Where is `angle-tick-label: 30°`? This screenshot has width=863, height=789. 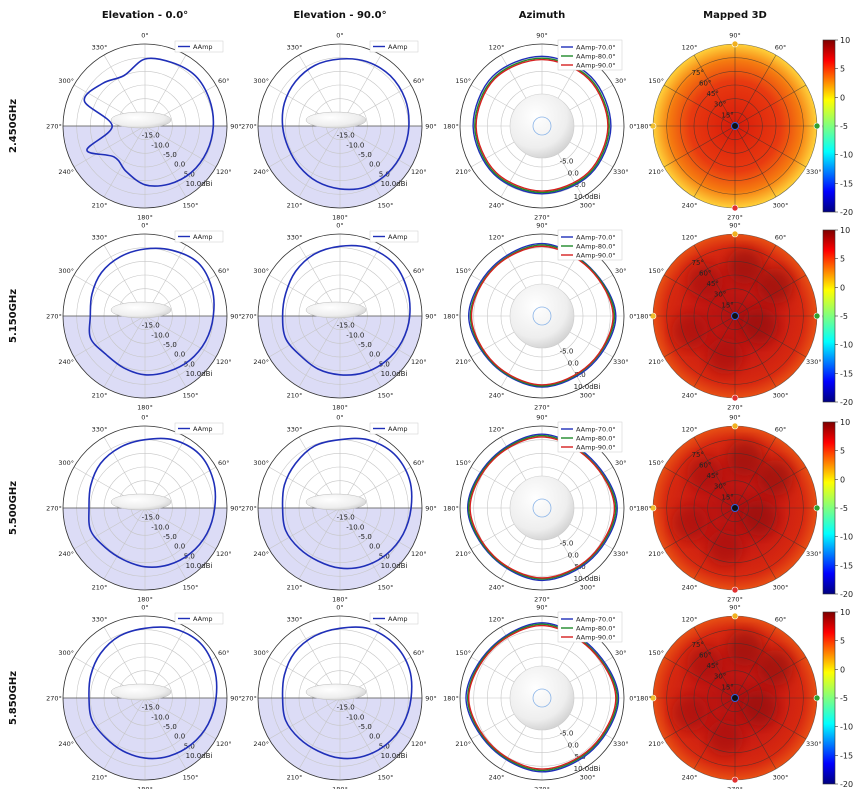 angle-tick-label: 30° is located at coordinates (621, 81).